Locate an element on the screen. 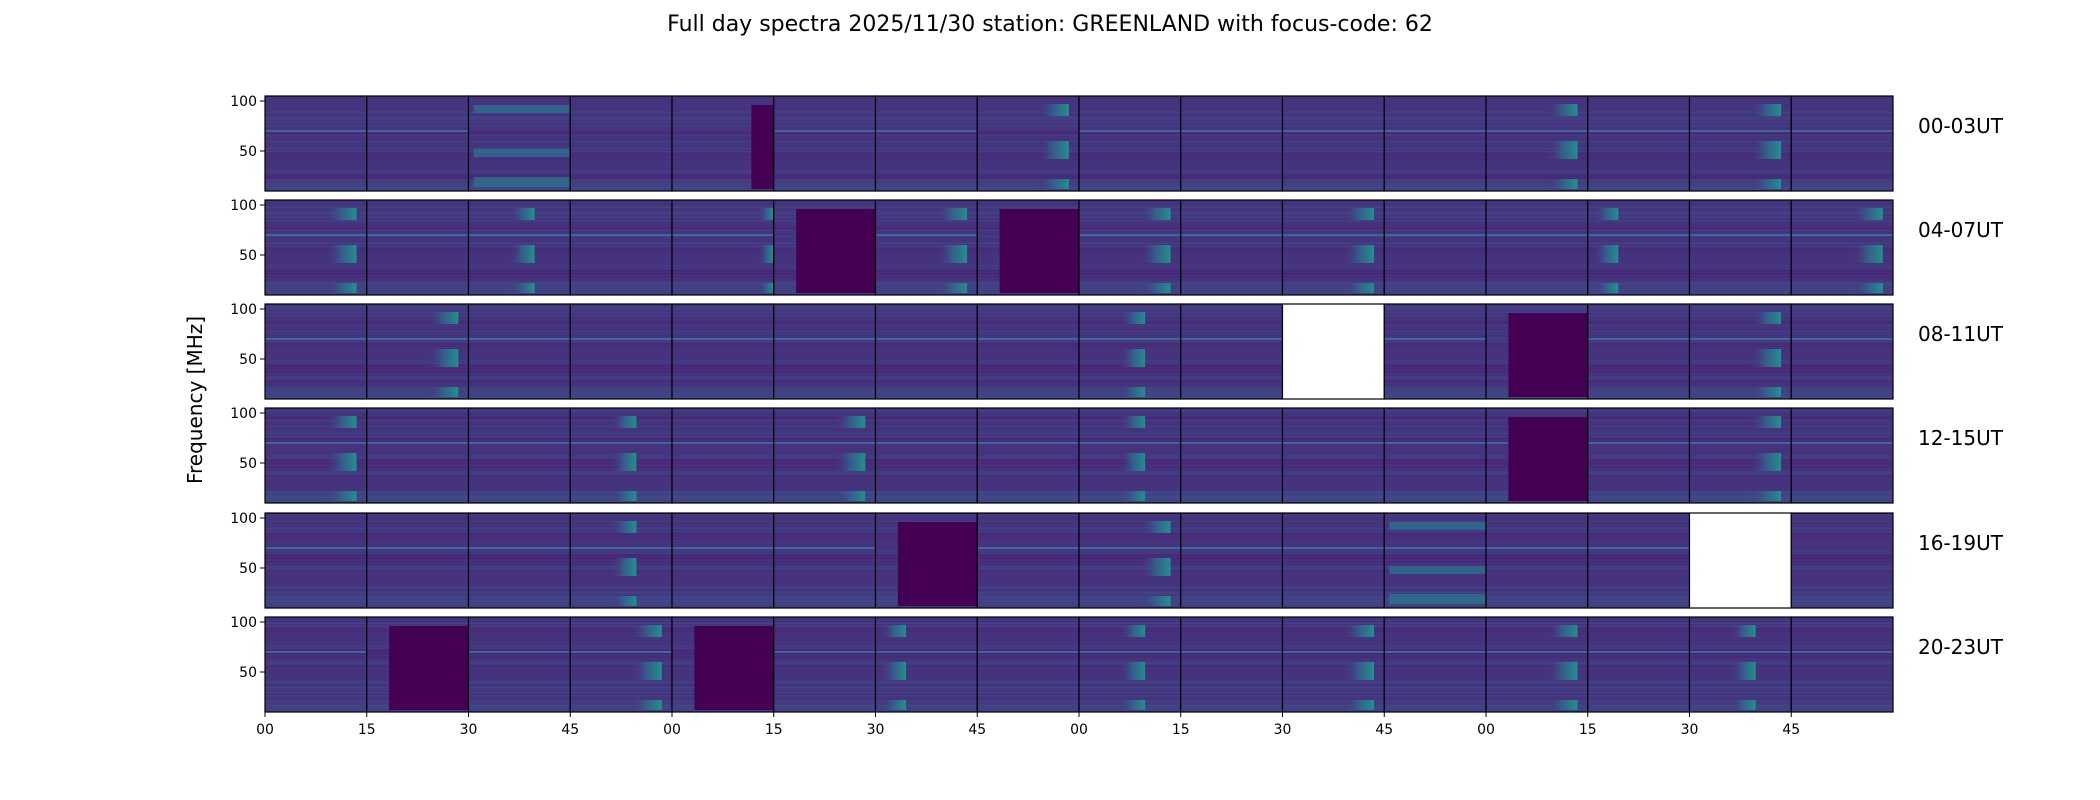 Image resolution: width=2100 pixels, height=800 pixels. y-tick-label: 100 is located at coordinates (243, 623).